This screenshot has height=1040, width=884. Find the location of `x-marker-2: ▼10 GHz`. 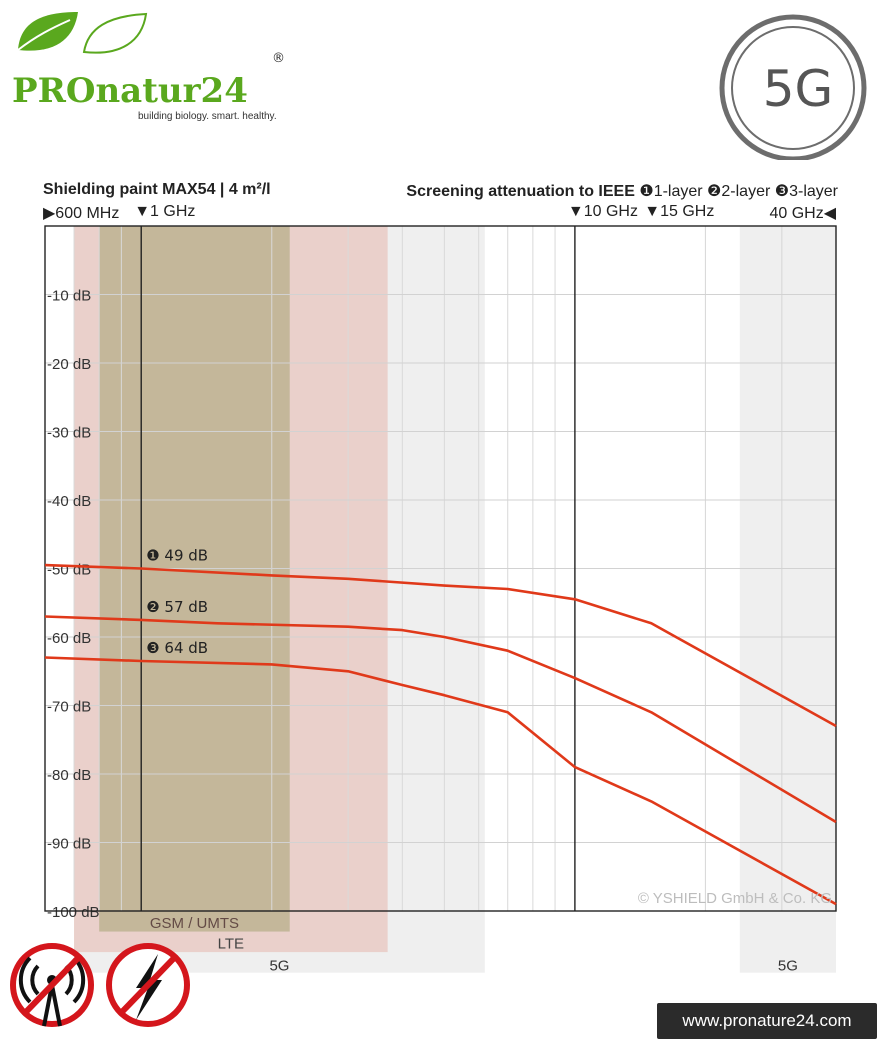

x-marker-2: ▼10 GHz is located at coordinates (602, 211).